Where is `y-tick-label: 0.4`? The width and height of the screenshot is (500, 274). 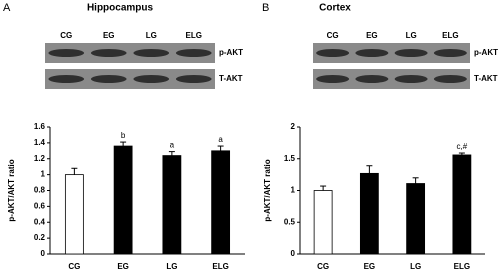
y-tick-label: 0.4 is located at coordinates (40, 221).